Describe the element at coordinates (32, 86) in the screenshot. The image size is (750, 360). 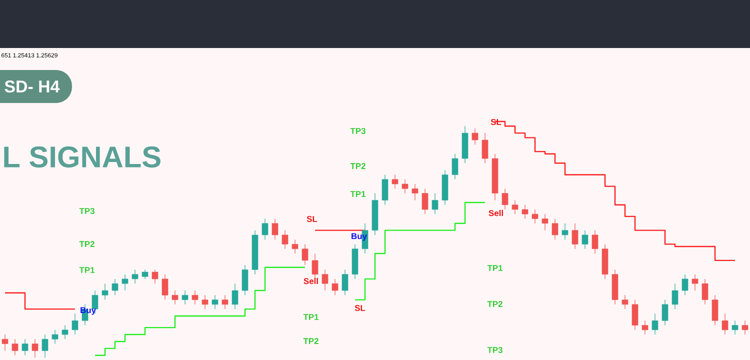
I see `chart-subtitle: SD- H4` at that location.